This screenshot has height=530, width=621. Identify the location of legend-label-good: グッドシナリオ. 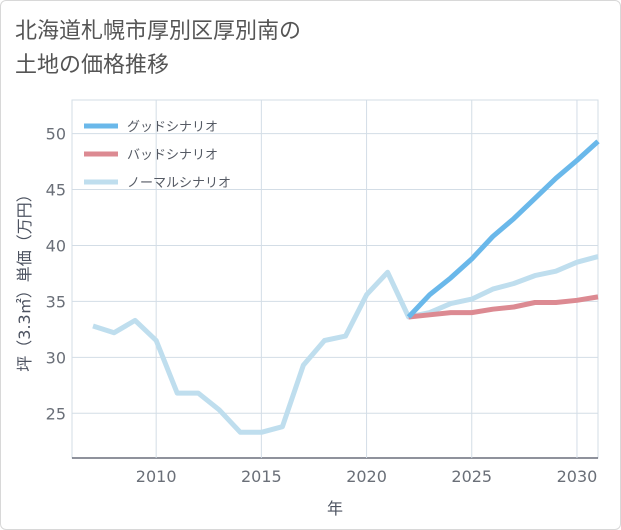
(172, 127).